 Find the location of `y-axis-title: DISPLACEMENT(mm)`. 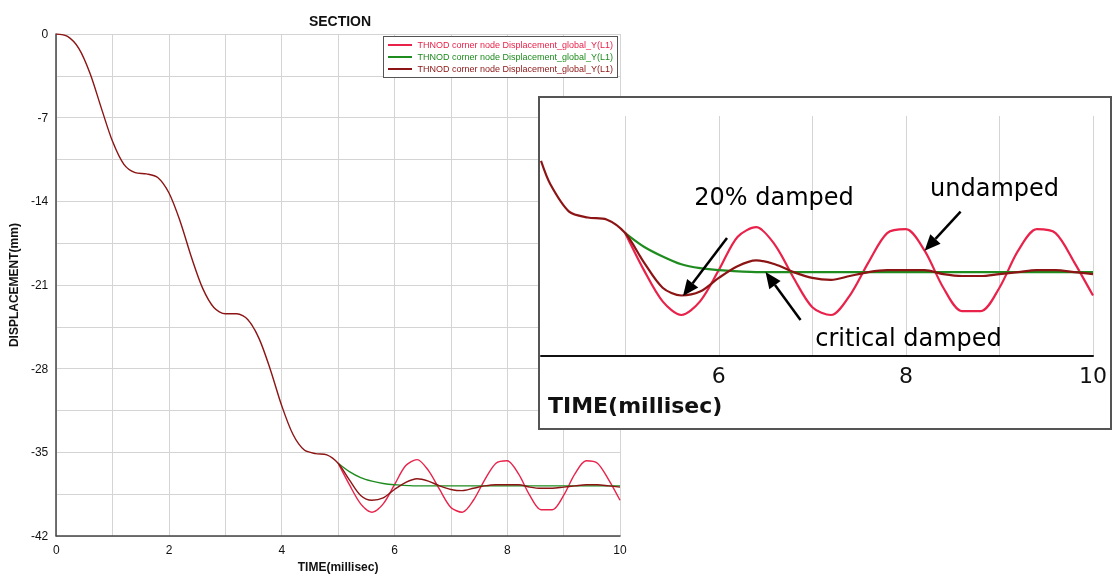

y-axis-title: DISPLACEMENT(mm) is located at coordinates (14, 285).